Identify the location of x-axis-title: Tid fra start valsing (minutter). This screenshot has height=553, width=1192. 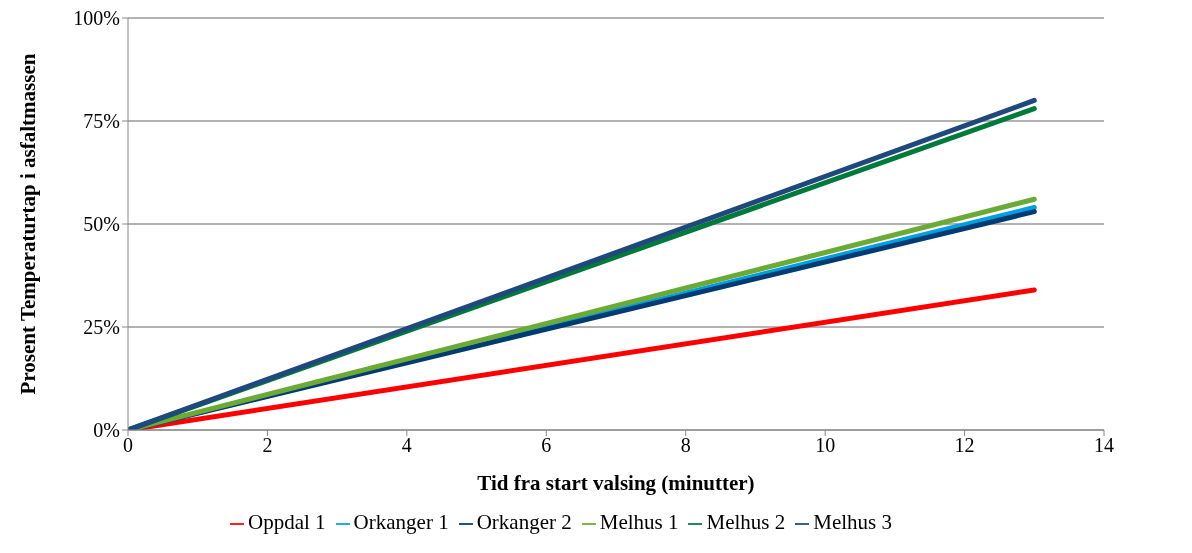
(616, 483).